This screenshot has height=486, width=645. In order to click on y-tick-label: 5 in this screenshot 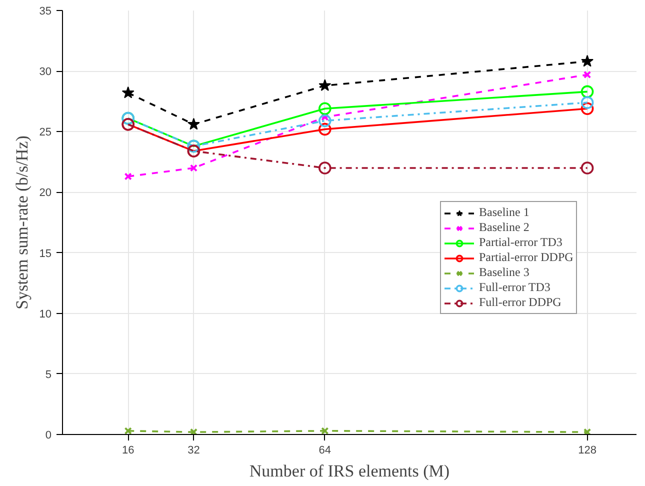, I will do `click(48, 374)`.